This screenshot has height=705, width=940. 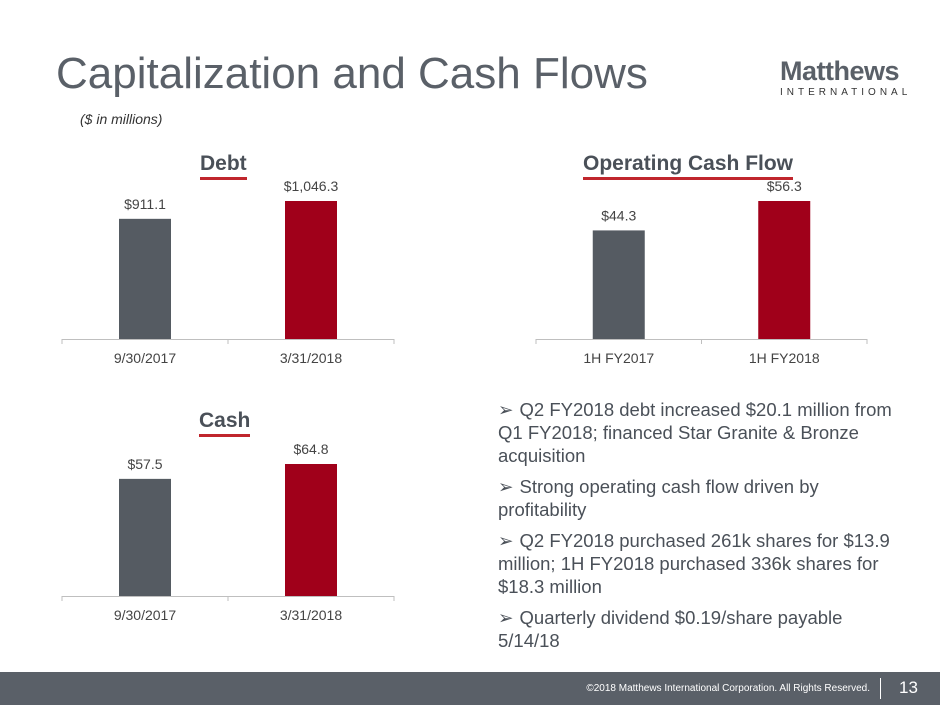 I want to click on logo-subtext: INTERNATIONAL, so click(x=846, y=92).